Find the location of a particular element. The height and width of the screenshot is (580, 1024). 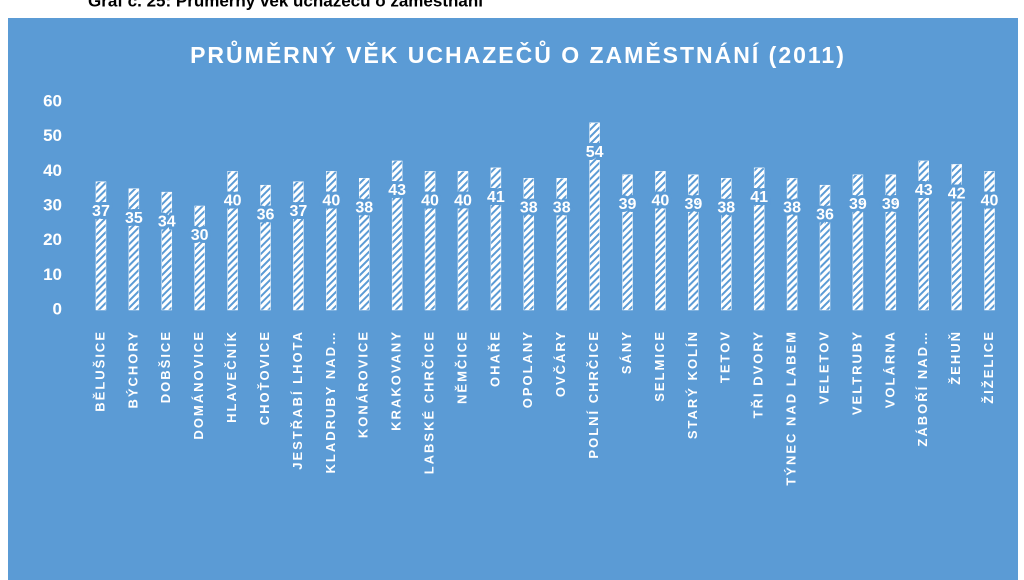

x-tick-label: OPOLANY is located at coordinates (527, 369).